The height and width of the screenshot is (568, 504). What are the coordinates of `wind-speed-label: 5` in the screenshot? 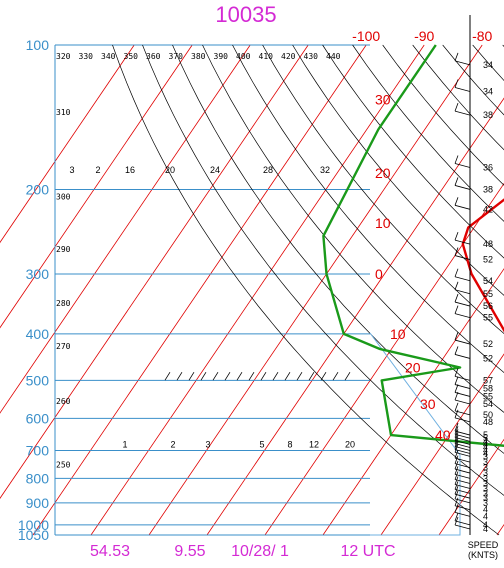 It's located at (485, 435).